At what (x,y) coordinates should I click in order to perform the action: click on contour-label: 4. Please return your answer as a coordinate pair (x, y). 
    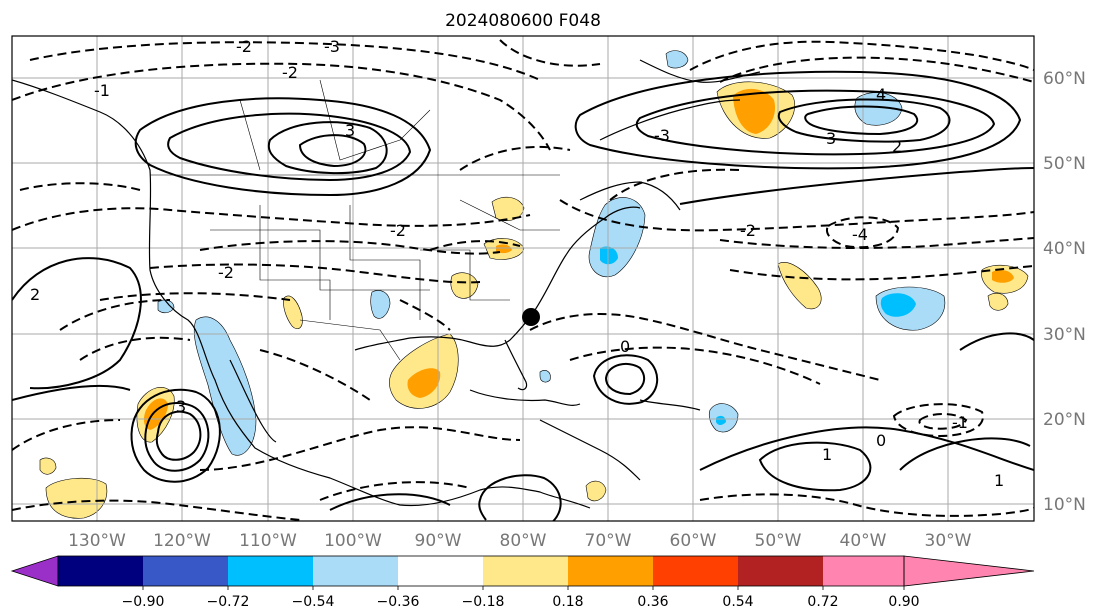
    Looking at the image, I should click on (881, 94).